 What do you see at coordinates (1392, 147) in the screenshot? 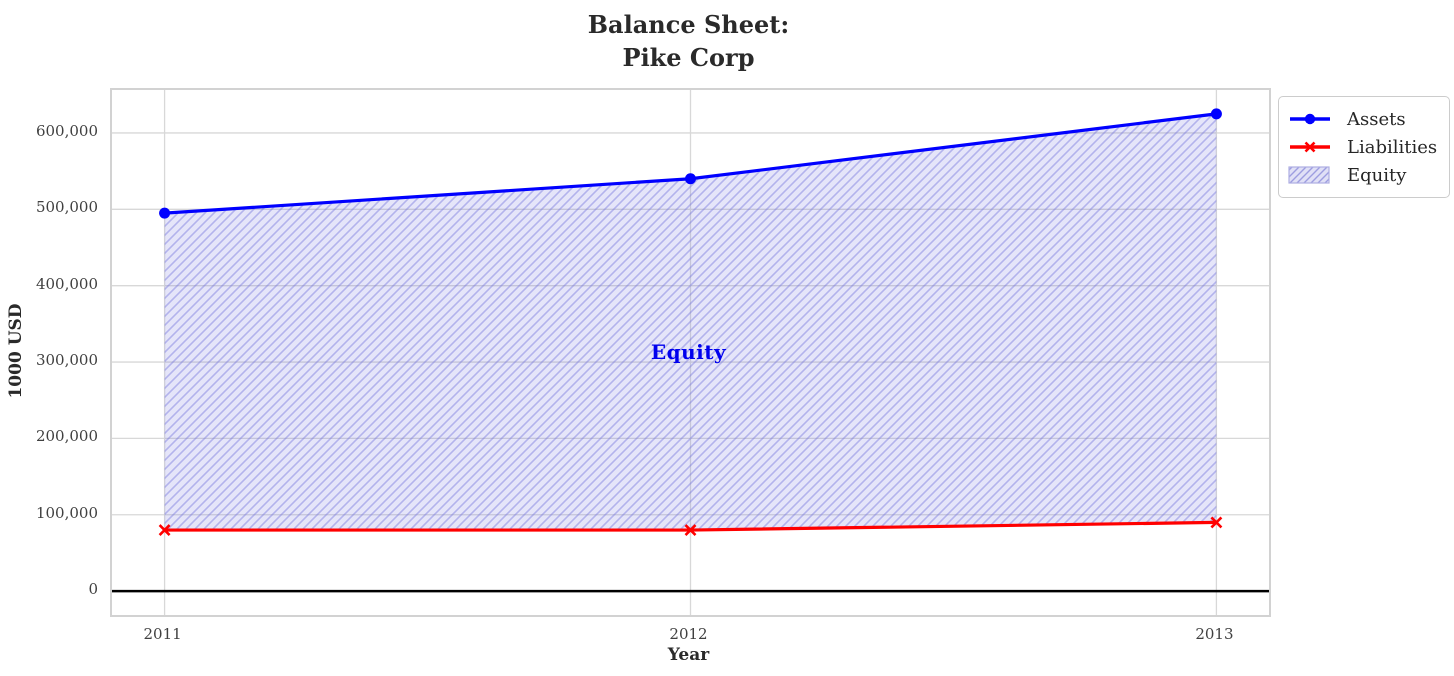
I see `legend-item-label: Liabilities` at bounding box center [1392, 147].